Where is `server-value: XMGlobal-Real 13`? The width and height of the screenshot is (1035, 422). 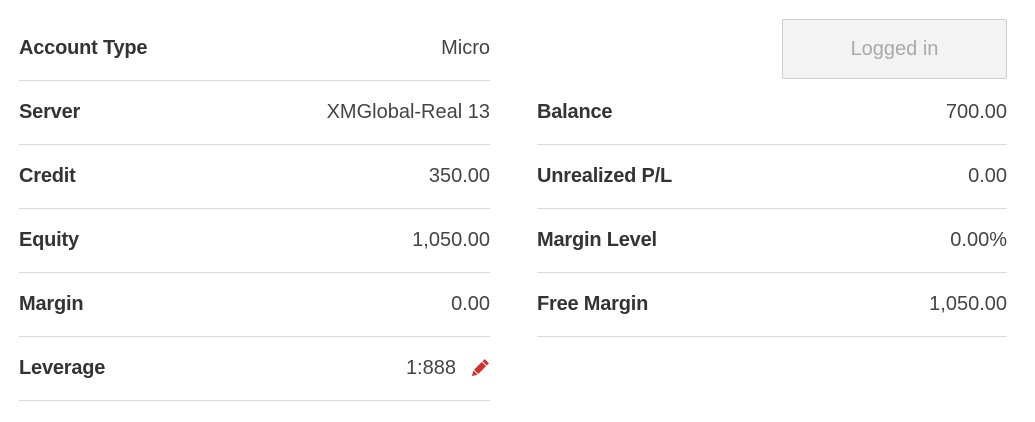
server-value: XMGlobal-Real 13 is located at coordinates (408, 112).